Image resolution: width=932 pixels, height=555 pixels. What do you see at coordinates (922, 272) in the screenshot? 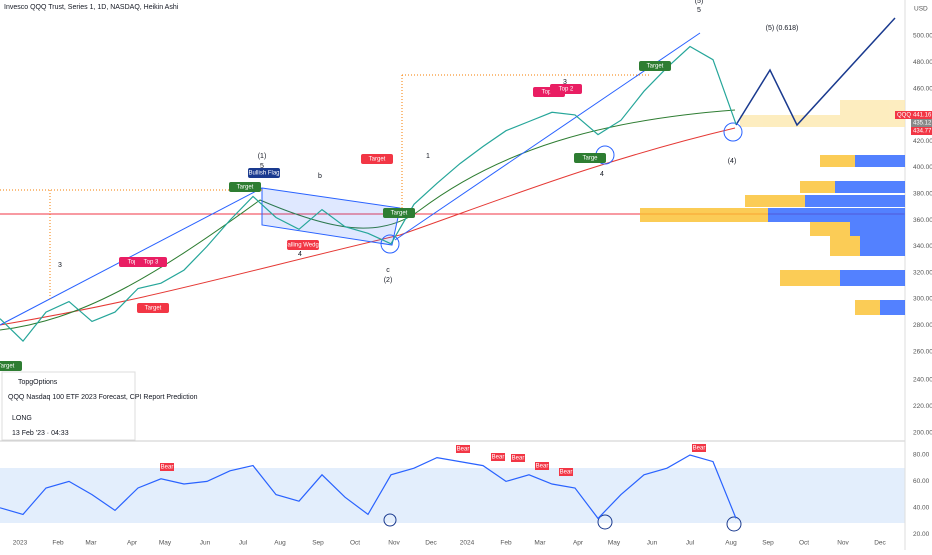
I see `price-axis-label: 320.00` at bounding box center [922, 272].